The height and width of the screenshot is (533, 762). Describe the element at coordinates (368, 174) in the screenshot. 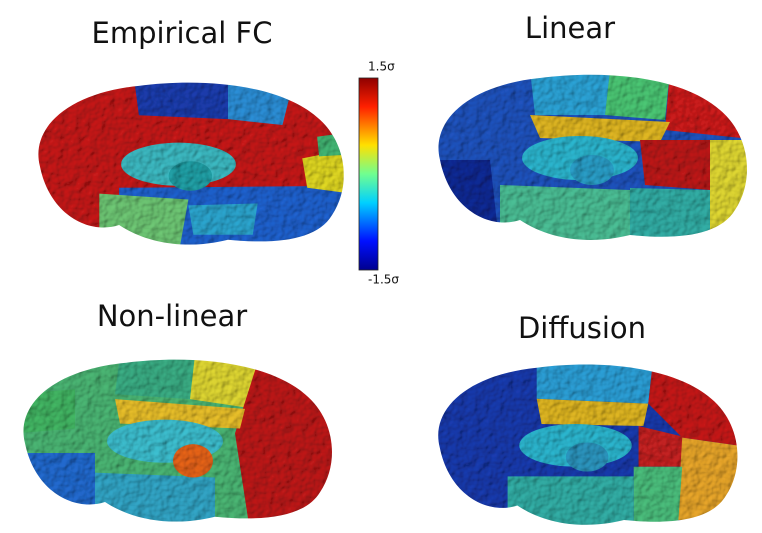

I see `colorbar` at that location.